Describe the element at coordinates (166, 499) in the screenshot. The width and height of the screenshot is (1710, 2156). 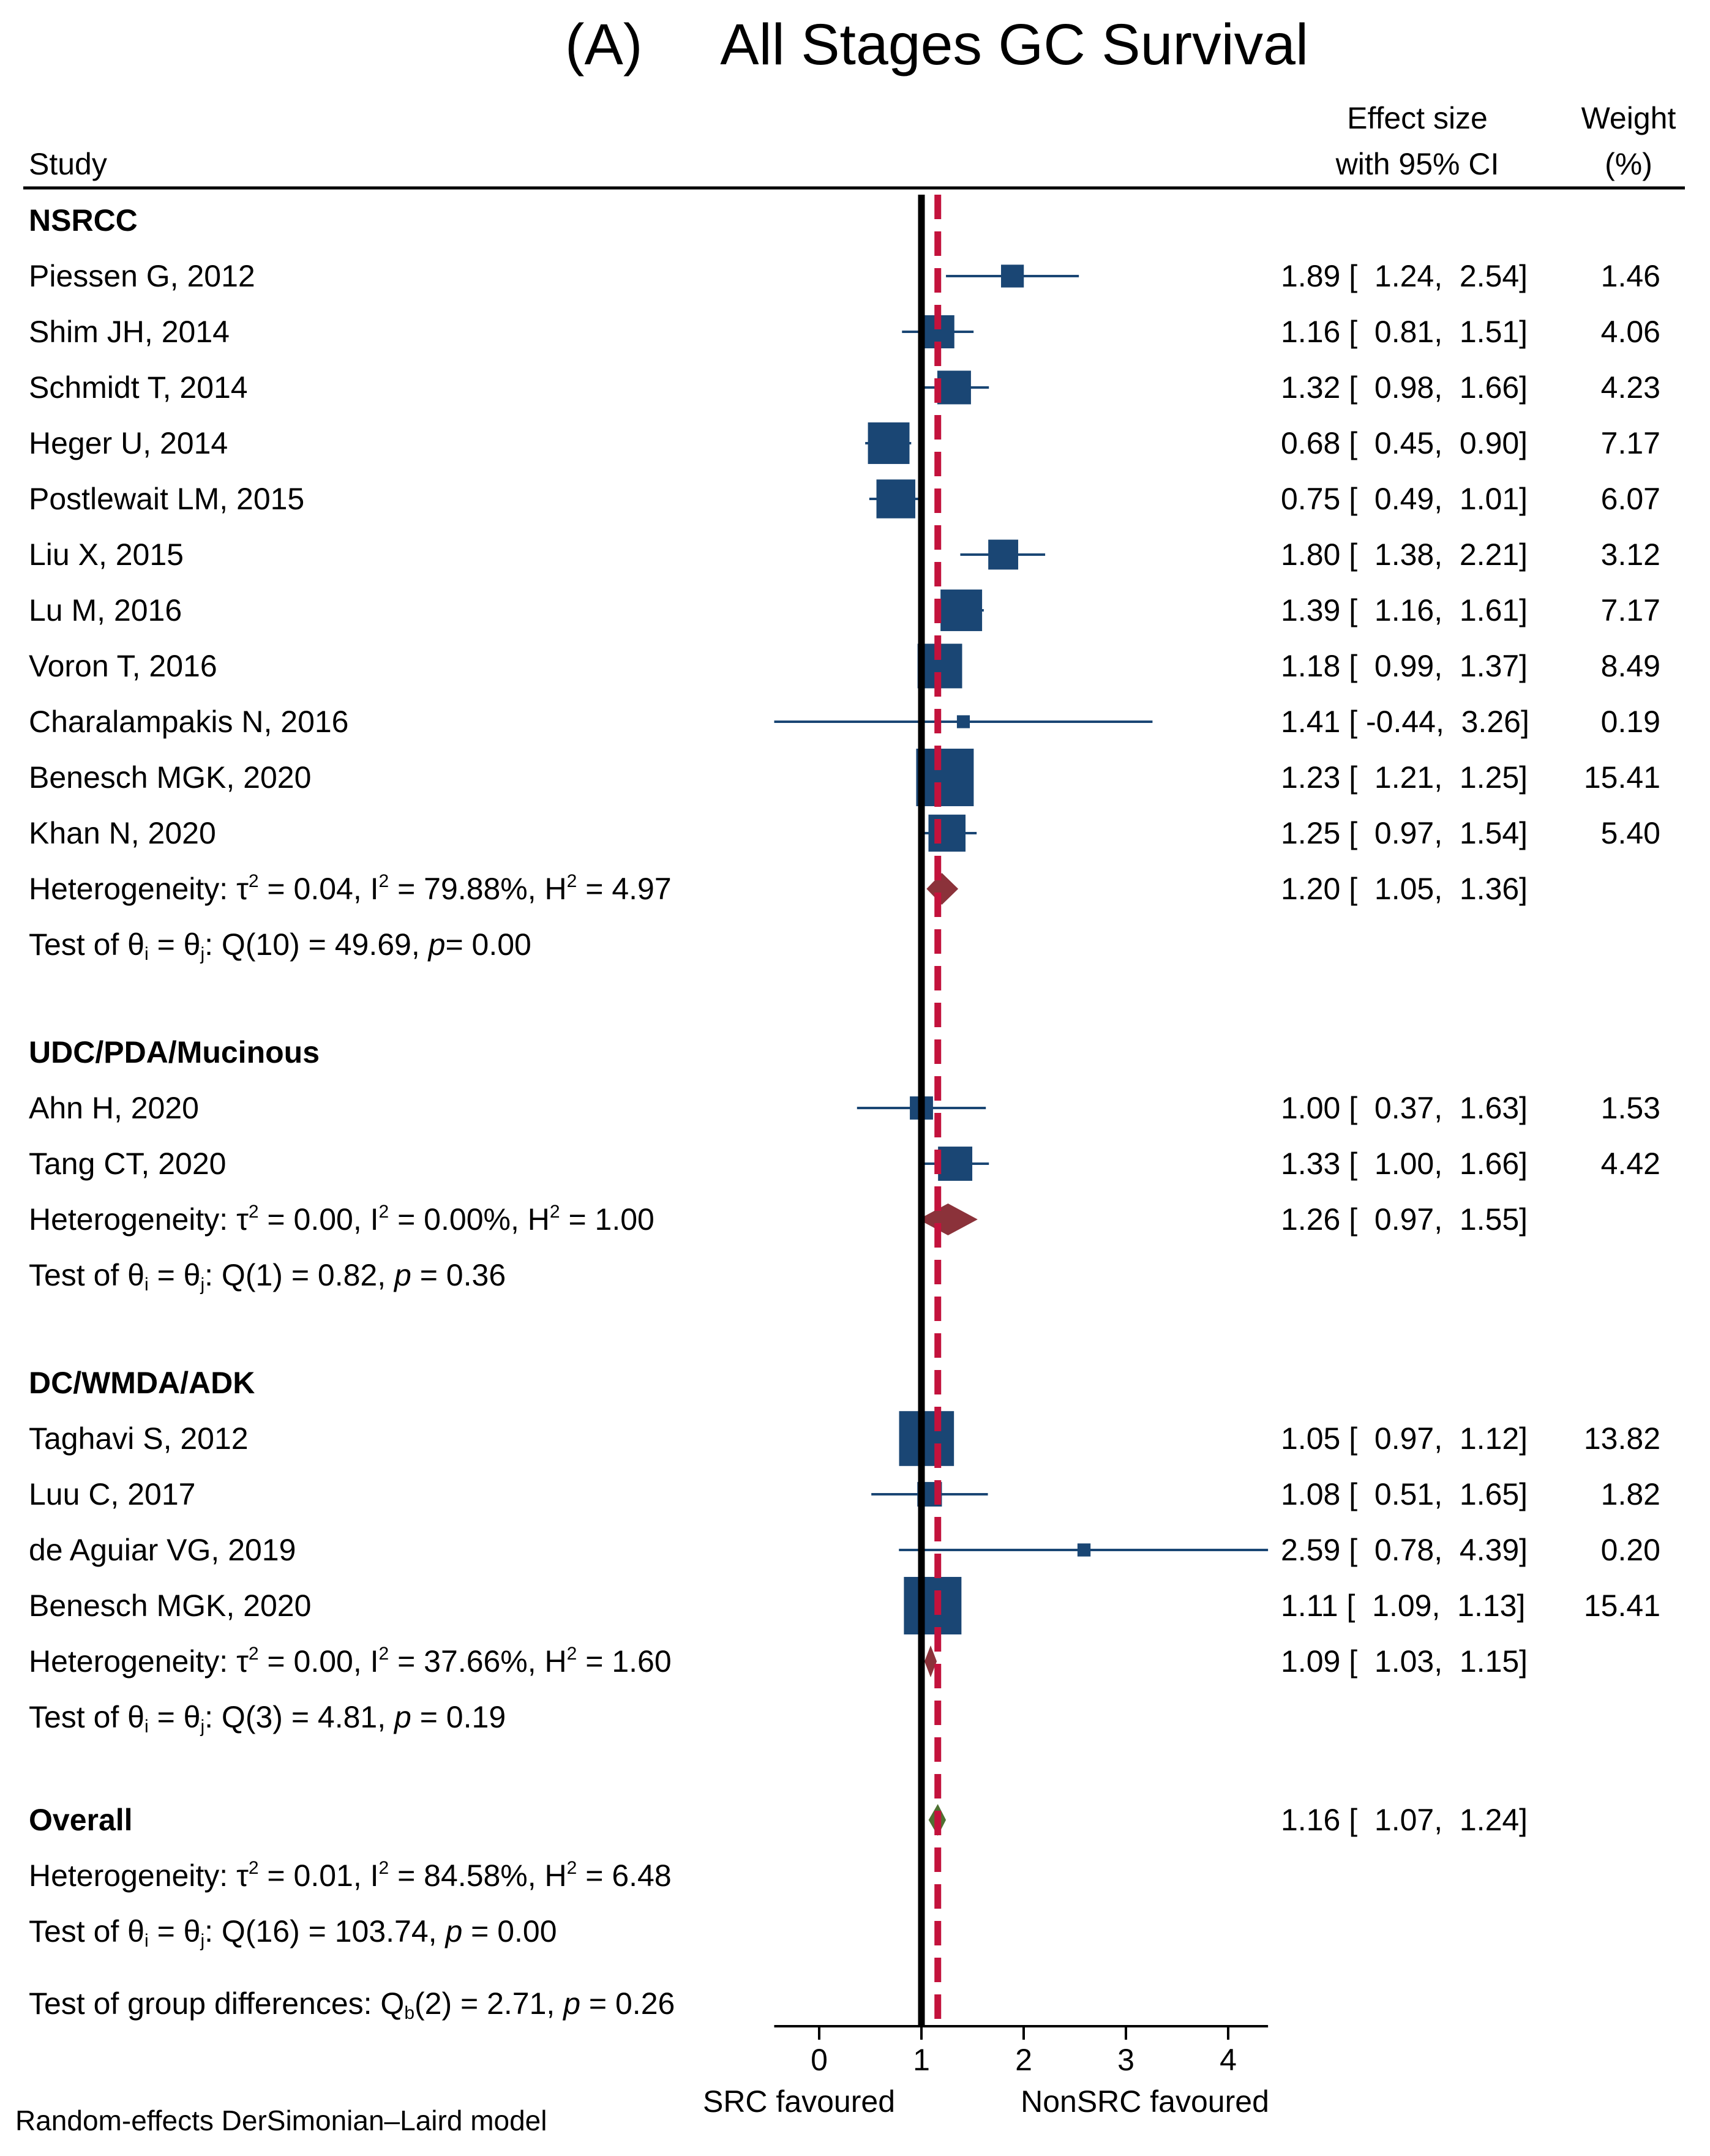
I see `study-label: Postlewait LM, 2015` at that location.